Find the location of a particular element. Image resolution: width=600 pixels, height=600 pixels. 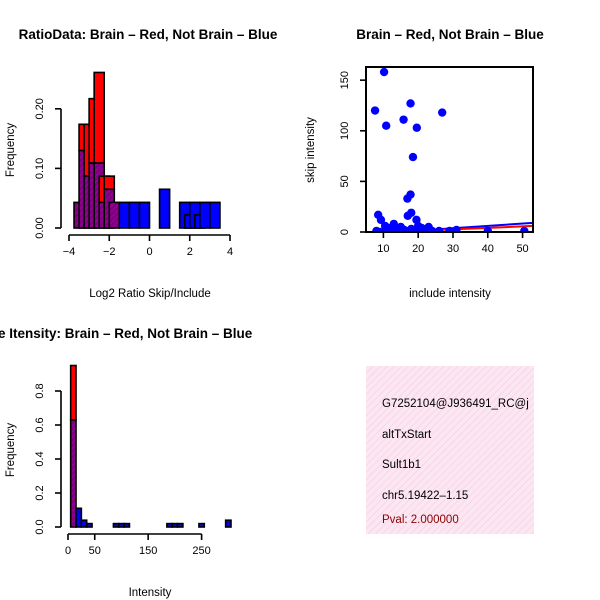

ratio-histogram-title: RatioData: Brain – Red, Not Brain – Blue is located at coordinates (148, 34).